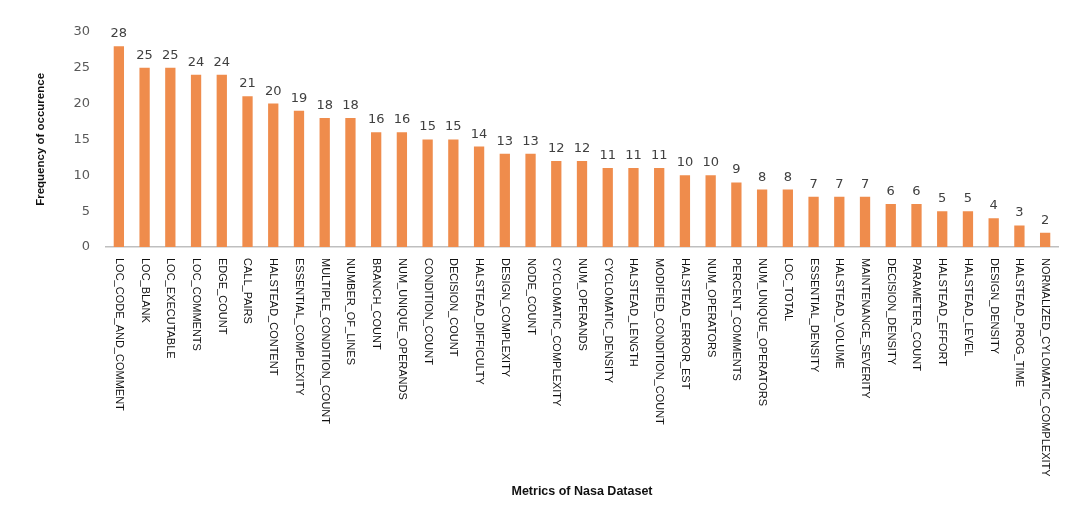  I want to click on x-tick-label: PERCENT_COMMENTS, so click(737, 319).